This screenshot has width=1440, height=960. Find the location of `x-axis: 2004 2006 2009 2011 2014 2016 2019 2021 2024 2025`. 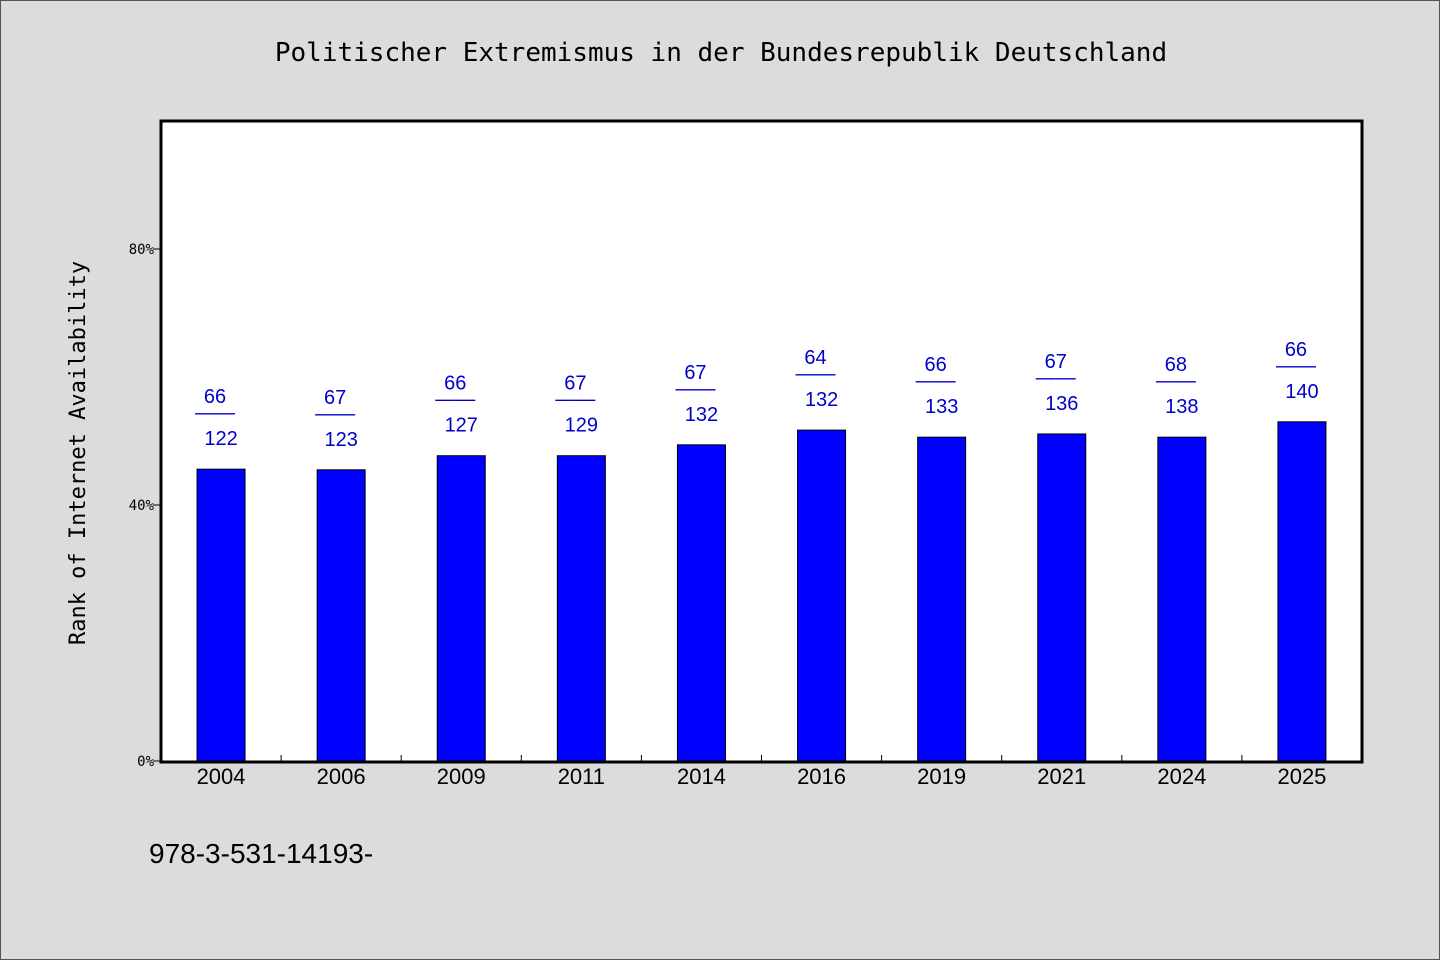

x-axis: 2004 2006 2009 2011 2014 2016 2019 2021 2024 2025 is located at coordinates (761, 772).